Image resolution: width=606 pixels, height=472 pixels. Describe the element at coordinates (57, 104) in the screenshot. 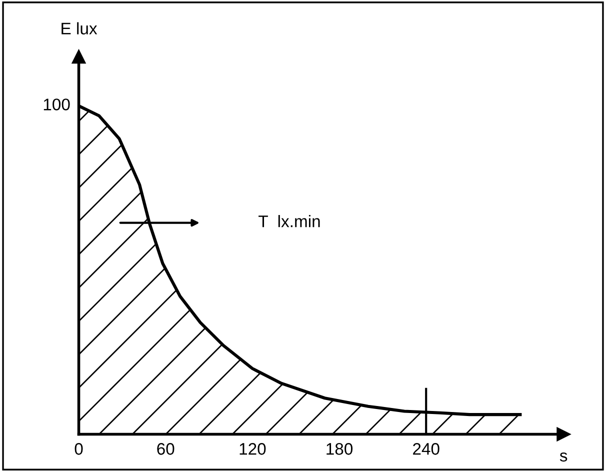

I see `annotation: 100` at that location.